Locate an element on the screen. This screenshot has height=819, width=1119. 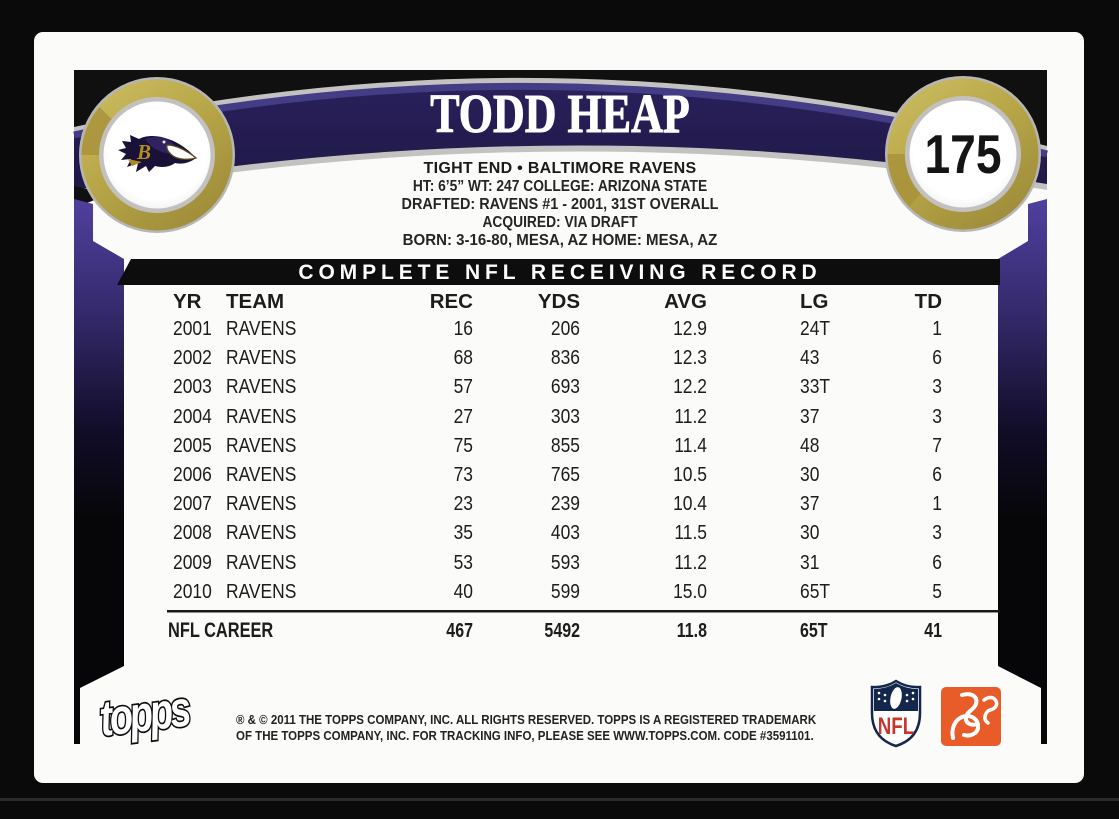
svg-text: B is located at coordinates (143, 152).